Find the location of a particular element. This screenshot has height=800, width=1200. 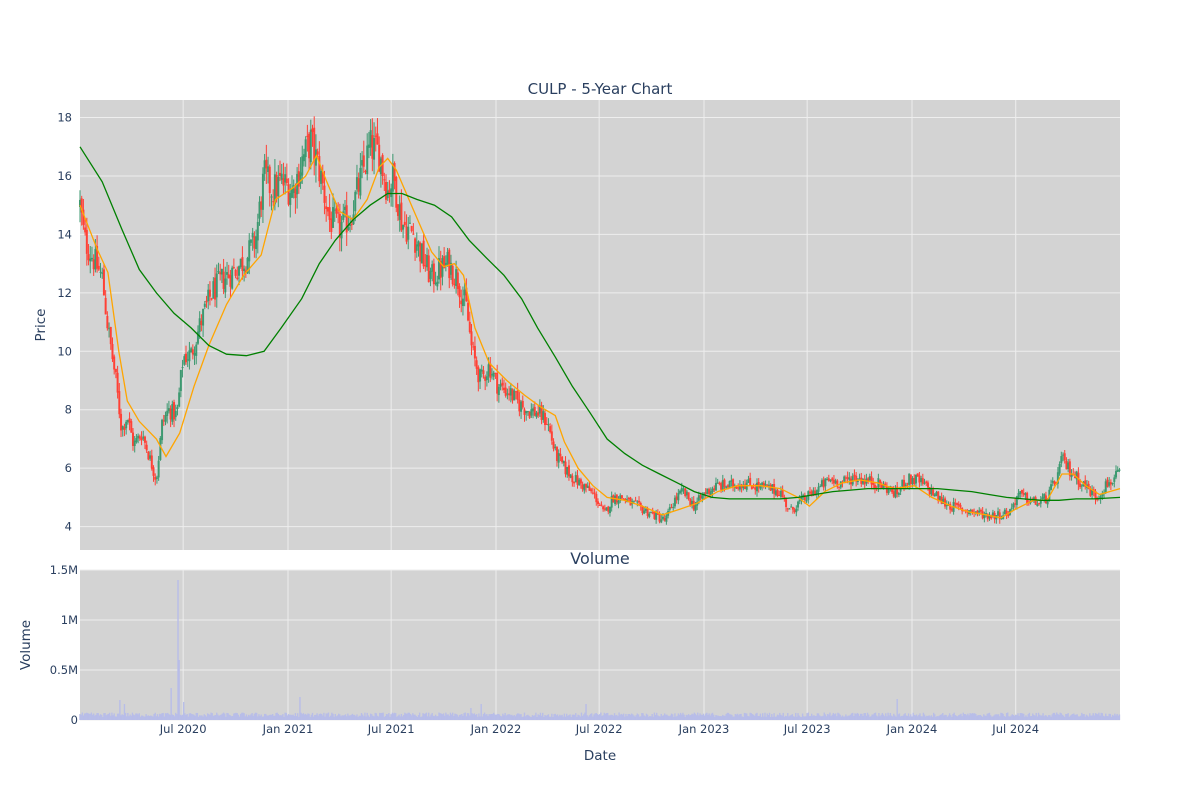

price-chart-title: CULP - 5-Year Chart is located at coordinates (600, 89).